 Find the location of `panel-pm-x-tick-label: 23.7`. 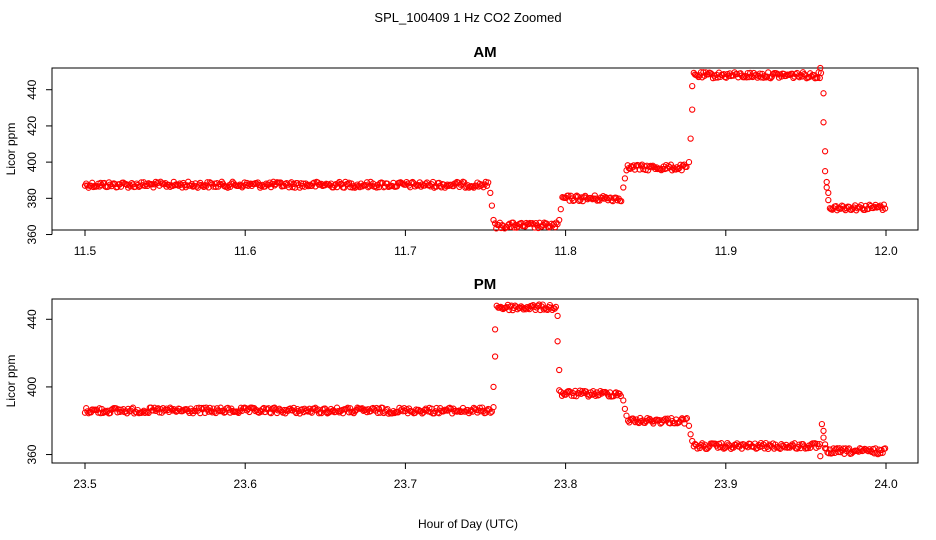

panel-pm-x-tick-label: 23.7 is located at coordinates (406, 484).